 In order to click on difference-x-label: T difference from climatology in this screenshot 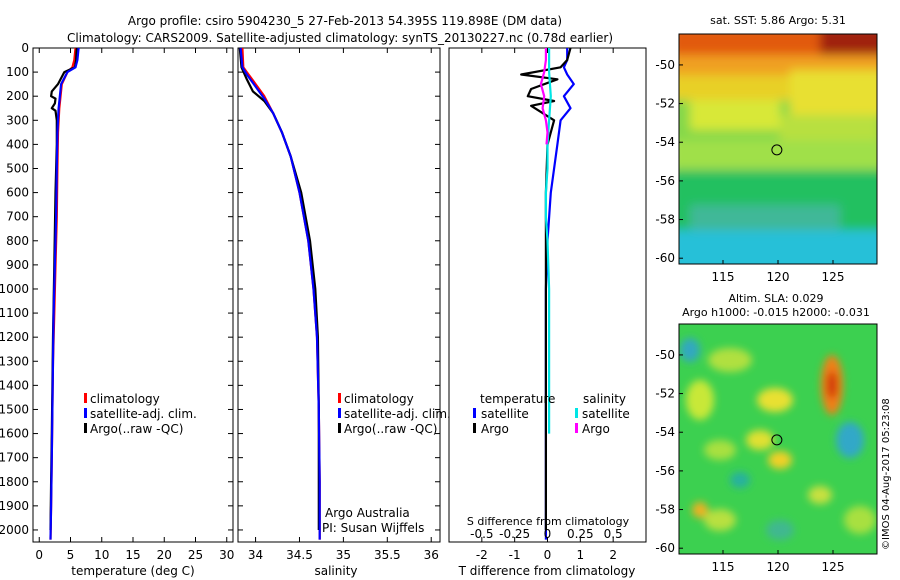, I will do `click(547, 571)`.